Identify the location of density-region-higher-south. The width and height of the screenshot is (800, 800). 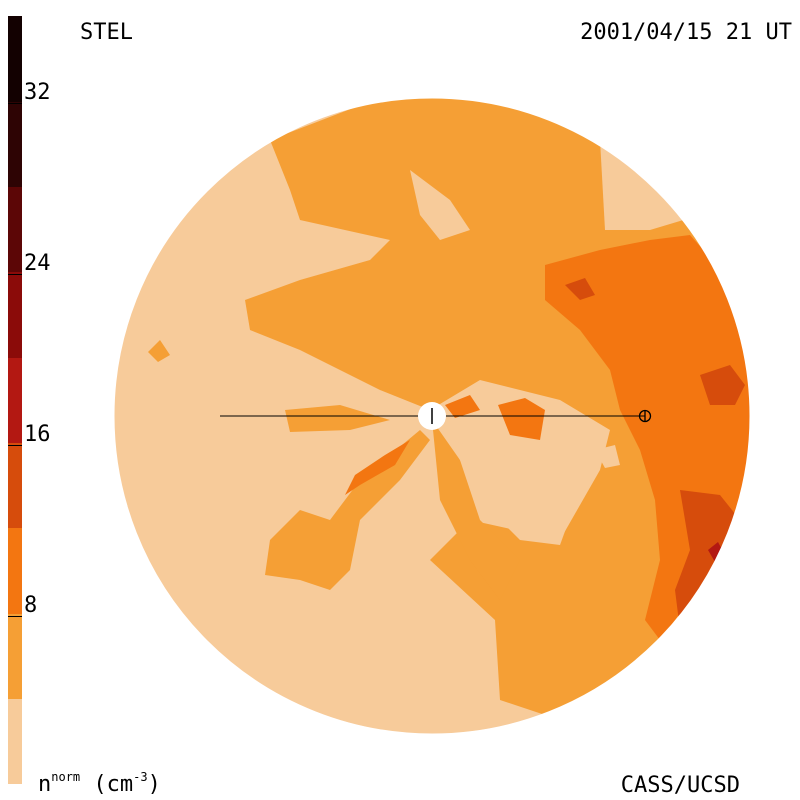
(707, 560).